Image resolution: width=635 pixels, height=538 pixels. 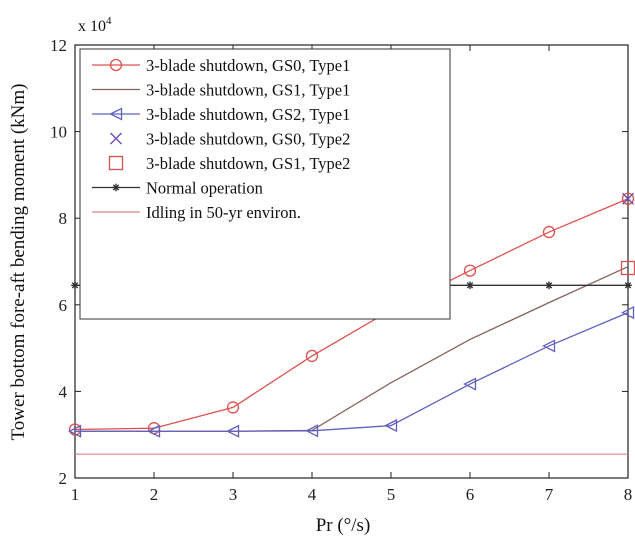 What do you see at coordinates (343, 525) in the screenshot?
I see `x-axis-label: Pr (°/s)` at bounding box center [343, 525].